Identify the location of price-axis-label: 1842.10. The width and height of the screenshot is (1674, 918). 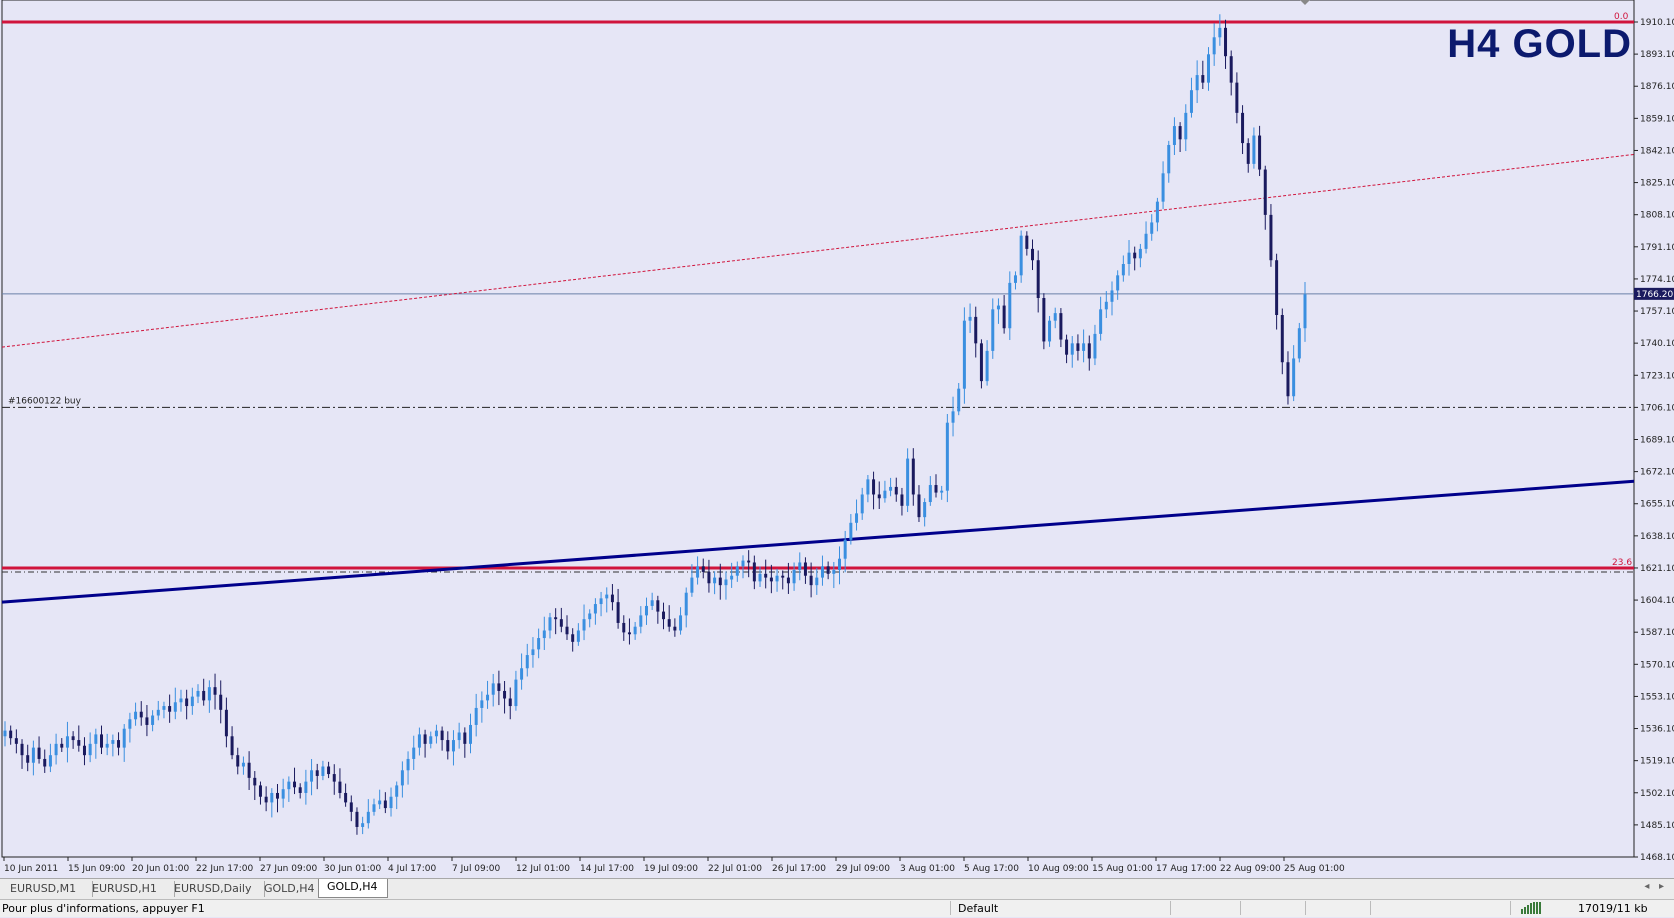
(1657, 151).